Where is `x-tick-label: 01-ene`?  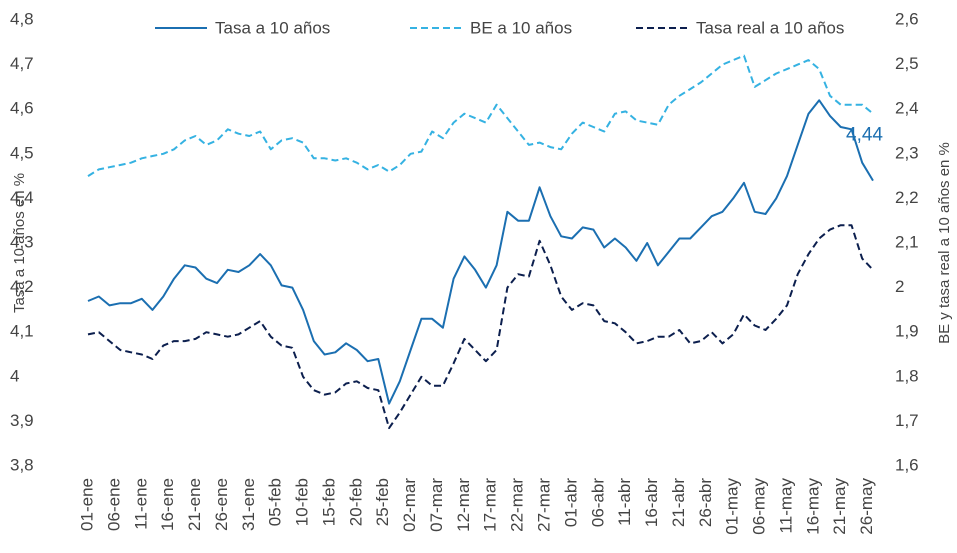 x-tick-label: 01-ene is located at coordinates (86, 504).